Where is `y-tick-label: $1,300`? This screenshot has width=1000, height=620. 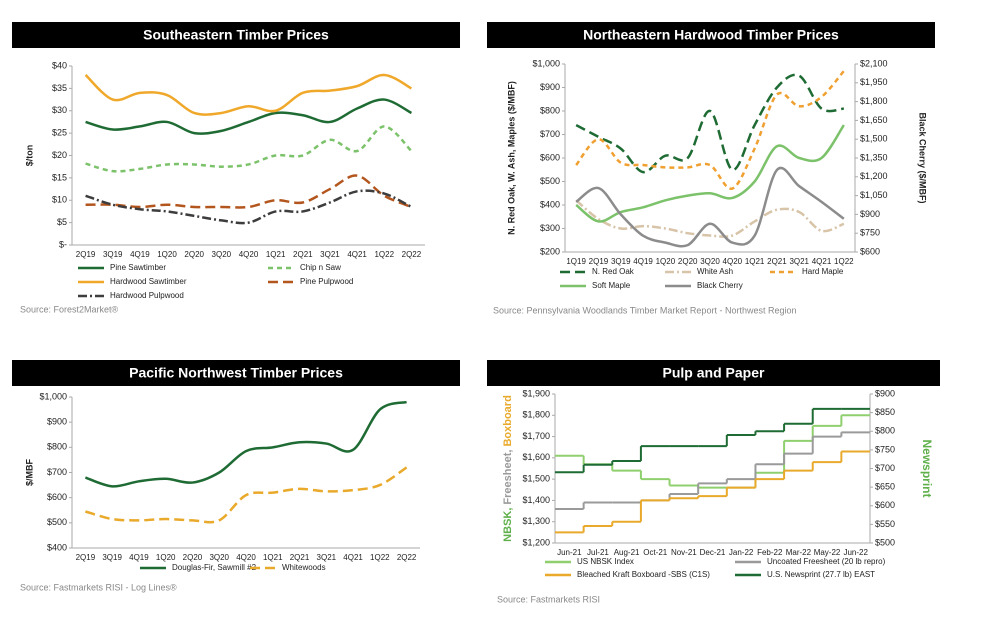 y-tick-label: $1,300 is located at coordinates (536, 521).